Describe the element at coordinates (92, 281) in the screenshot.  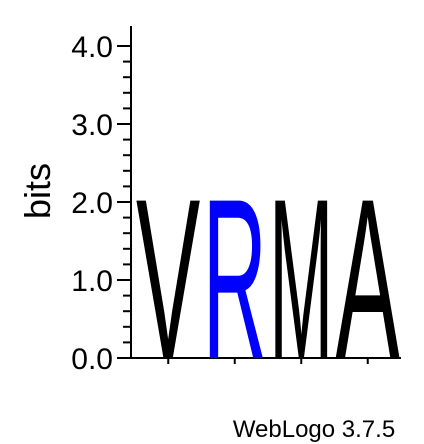
I see `y-tick-label: 1.0` at that location.